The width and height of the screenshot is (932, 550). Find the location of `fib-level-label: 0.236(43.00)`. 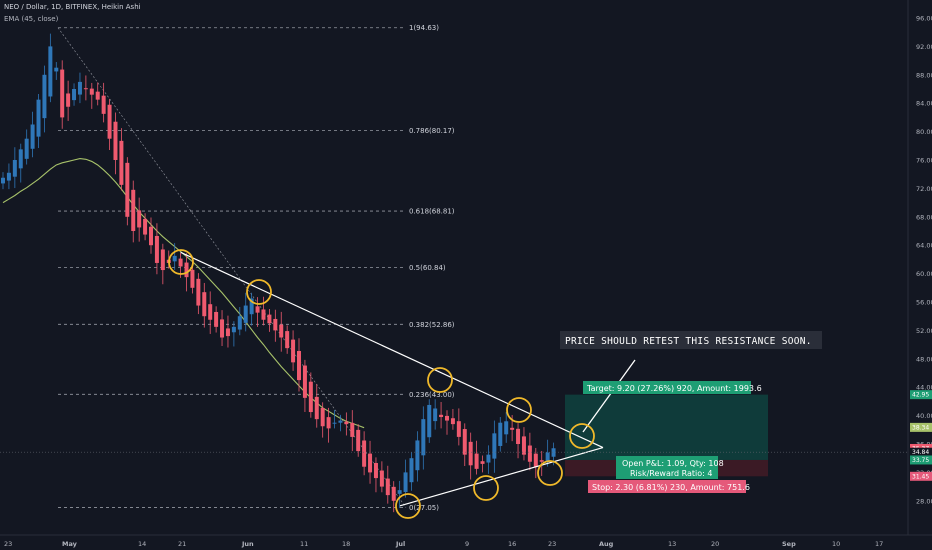

fib-level-label: 0.236(43.00) is located at coordinates (432, 395).